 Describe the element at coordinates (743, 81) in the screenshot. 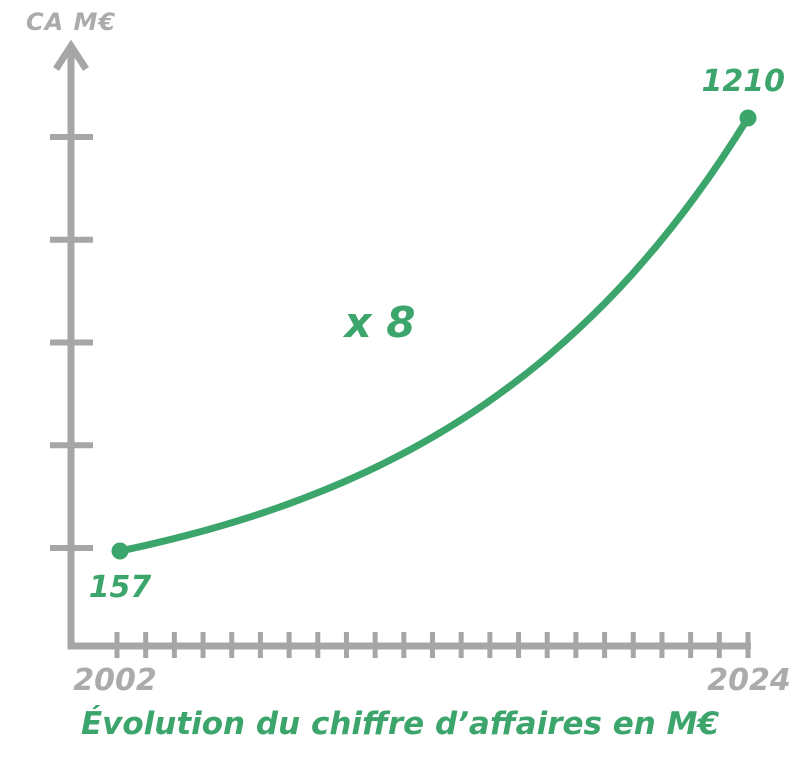

I see `data-label-2024: 1210` at that location.